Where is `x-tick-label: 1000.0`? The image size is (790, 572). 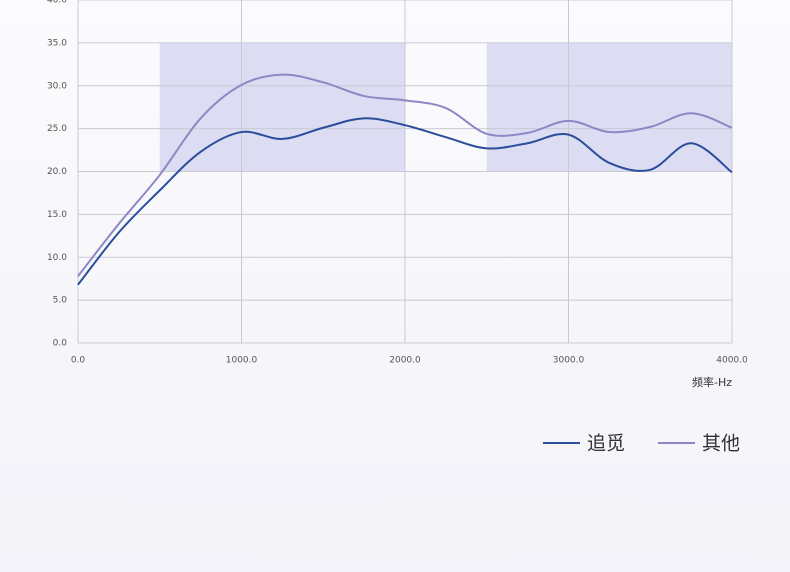
x-tick-label: 1000.0 is located at coordinates (242, 361).